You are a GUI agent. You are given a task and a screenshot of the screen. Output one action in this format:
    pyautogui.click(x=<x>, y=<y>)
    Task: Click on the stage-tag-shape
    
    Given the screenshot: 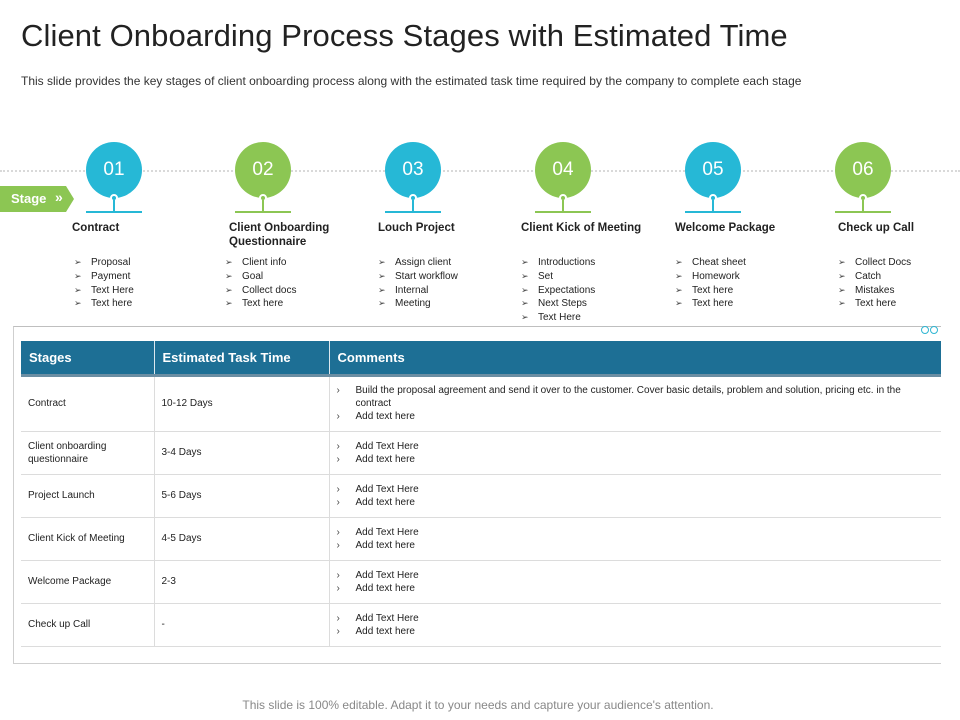 What is the action you would take?
    pyautogui.click(x=37, y=199)
    